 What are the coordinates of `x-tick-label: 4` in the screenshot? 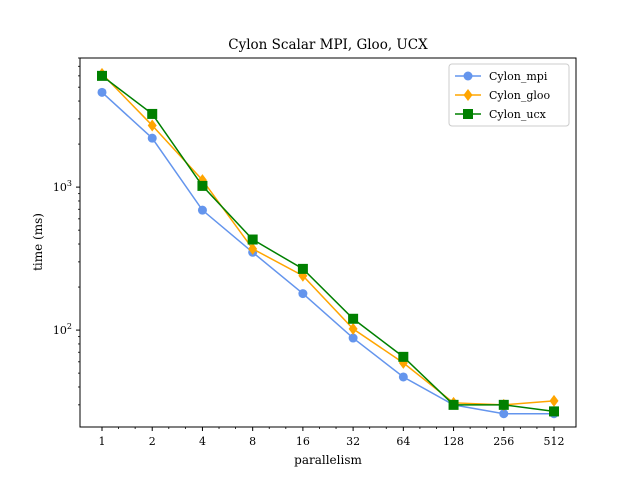 It's located at (202, 441).